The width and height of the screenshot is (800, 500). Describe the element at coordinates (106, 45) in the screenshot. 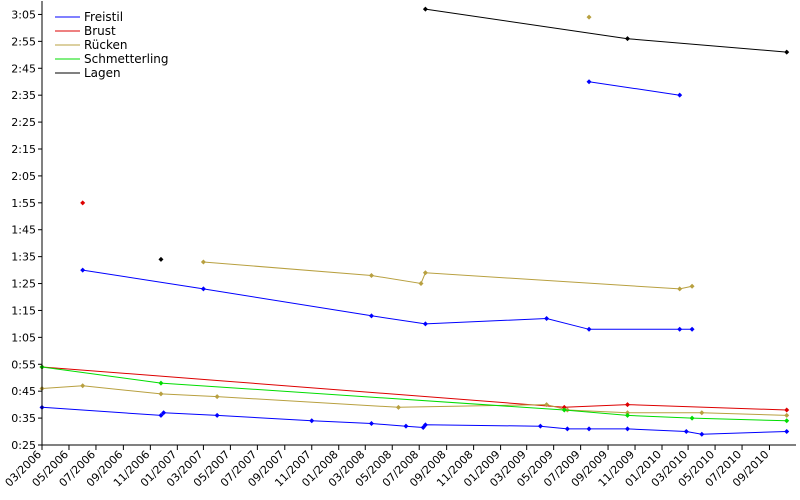

I see `legend-label-r-cken: Rücken` at that location.